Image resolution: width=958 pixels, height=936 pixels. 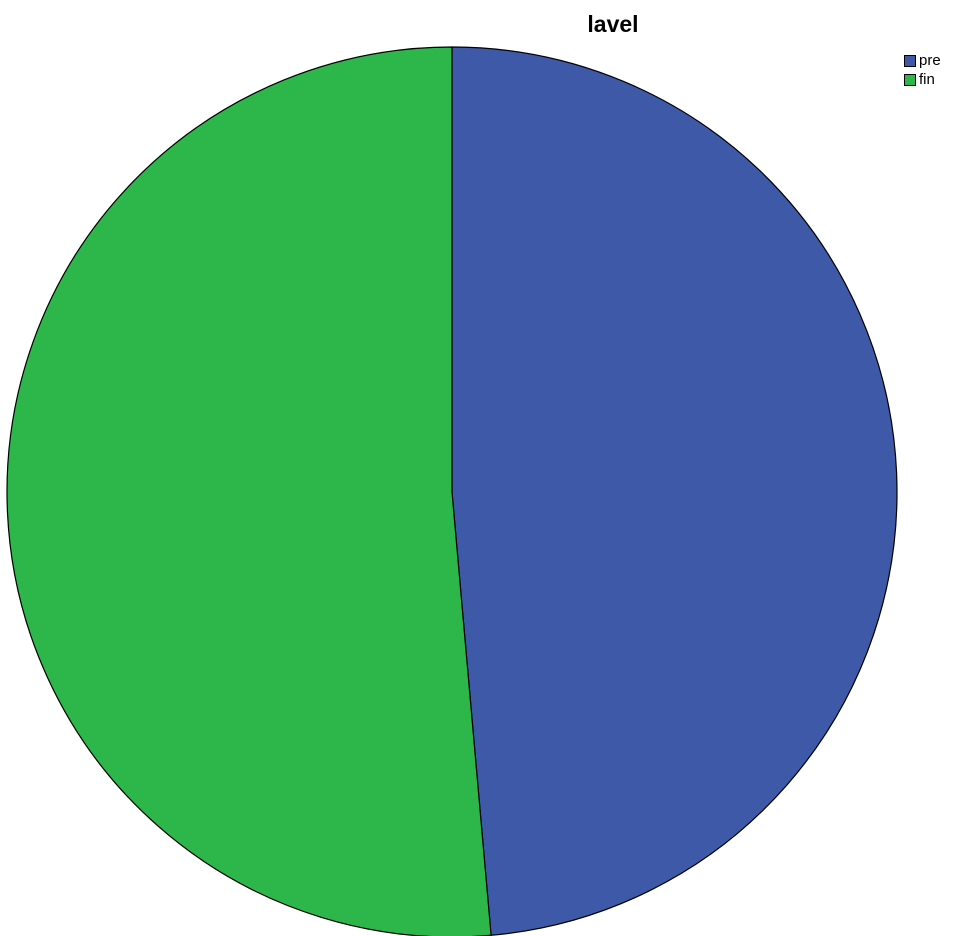 I want to click on chart-title: lavel, so click(x=613, y=24).